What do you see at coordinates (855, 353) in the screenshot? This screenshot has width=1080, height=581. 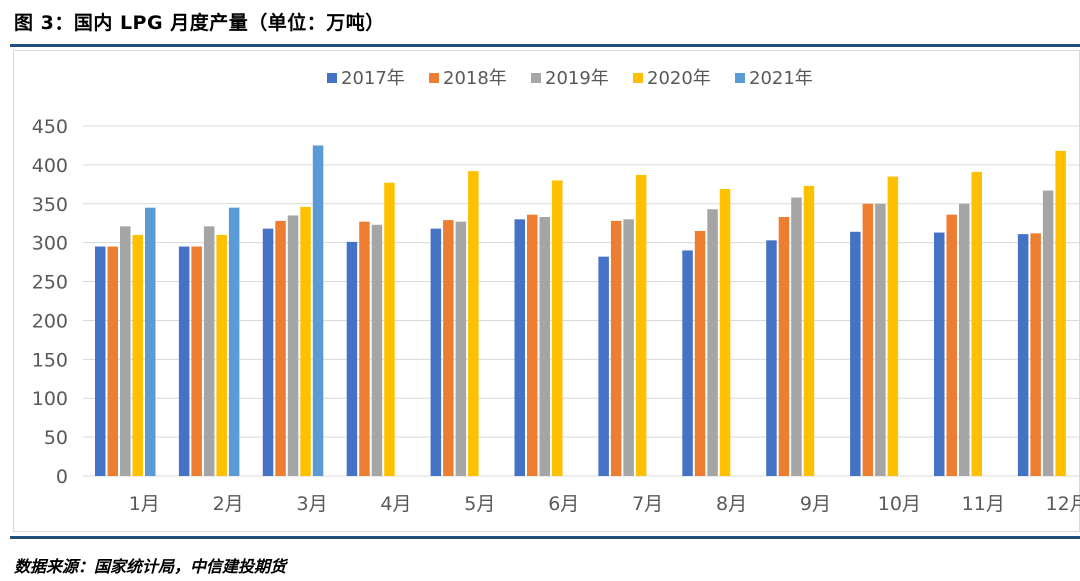 I see `bar-2017年-10月` at bounding box center [855, 353].